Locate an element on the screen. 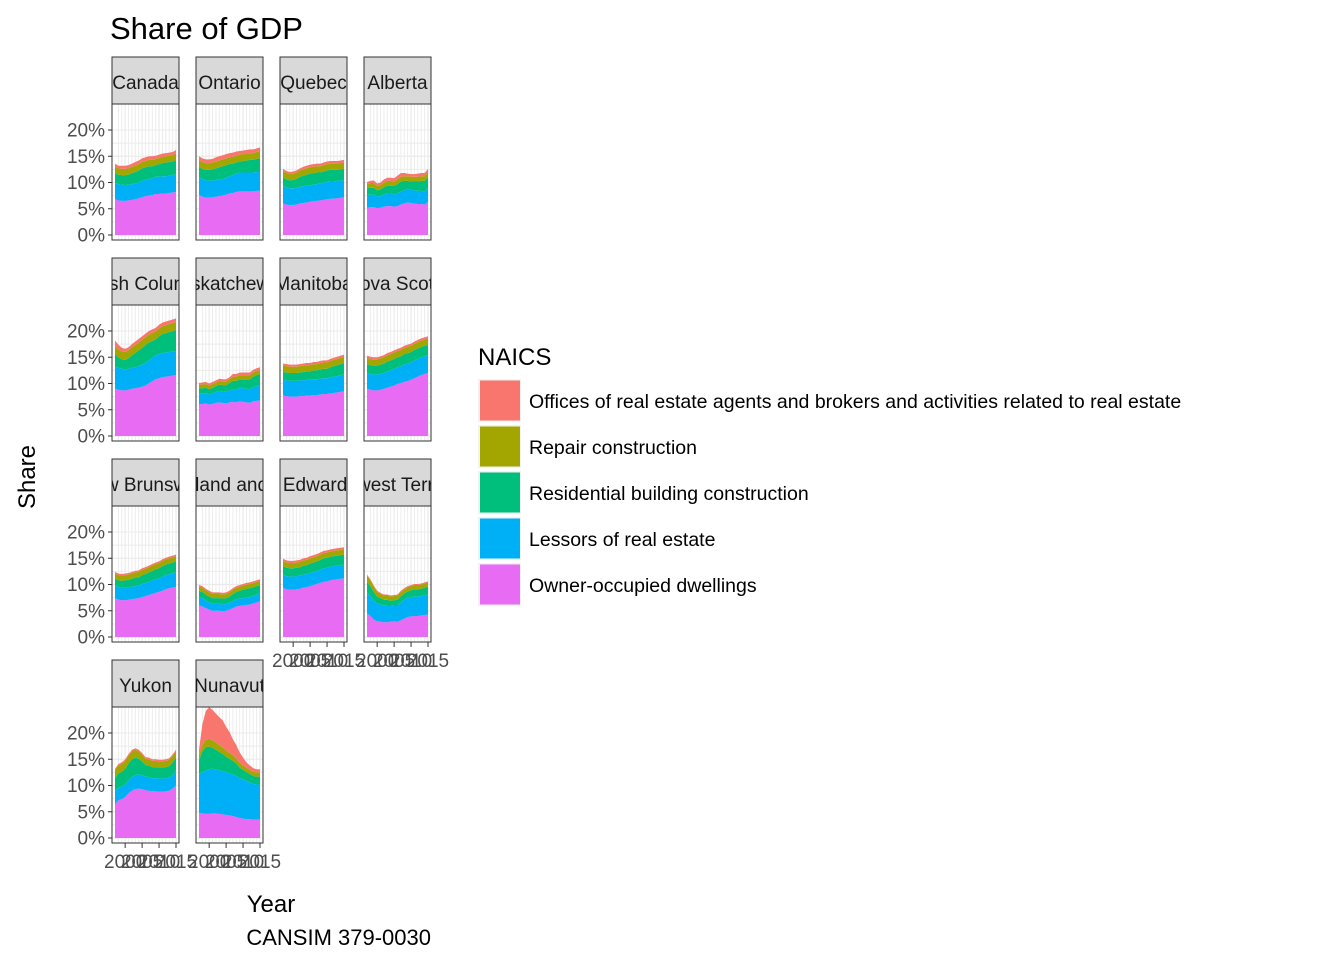  facet-strip-label: Nunavut is located at coordinates (229, 686).